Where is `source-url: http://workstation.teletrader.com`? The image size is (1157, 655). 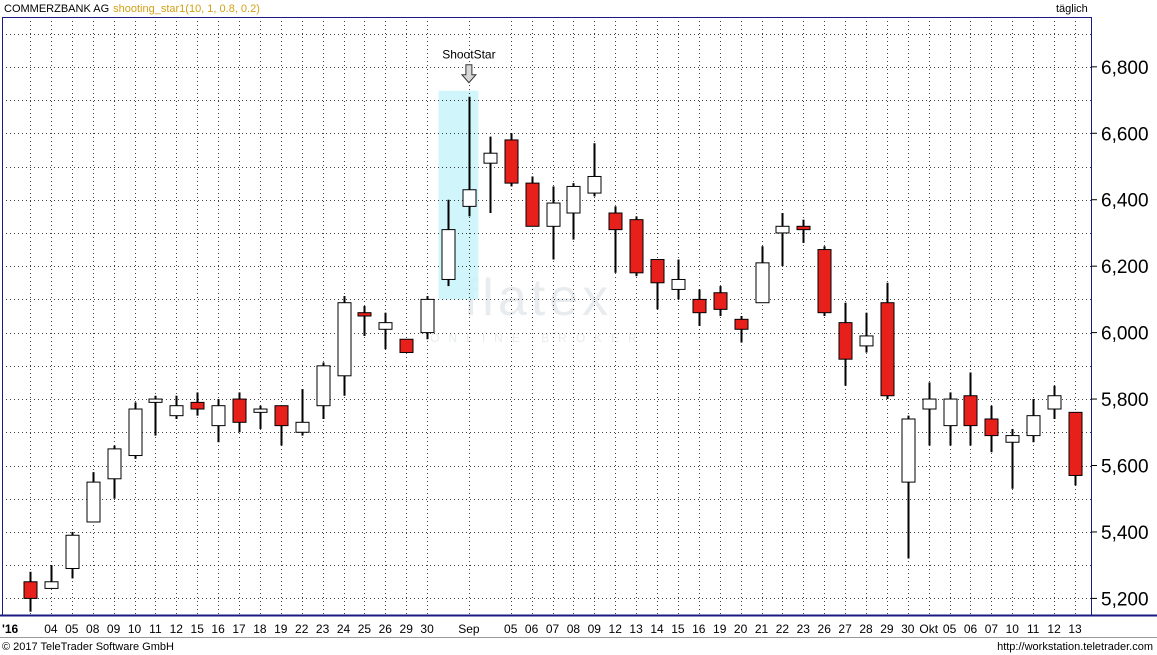 source-url: http://workstation.teletrader.com is located at coordinates (1075, 647).